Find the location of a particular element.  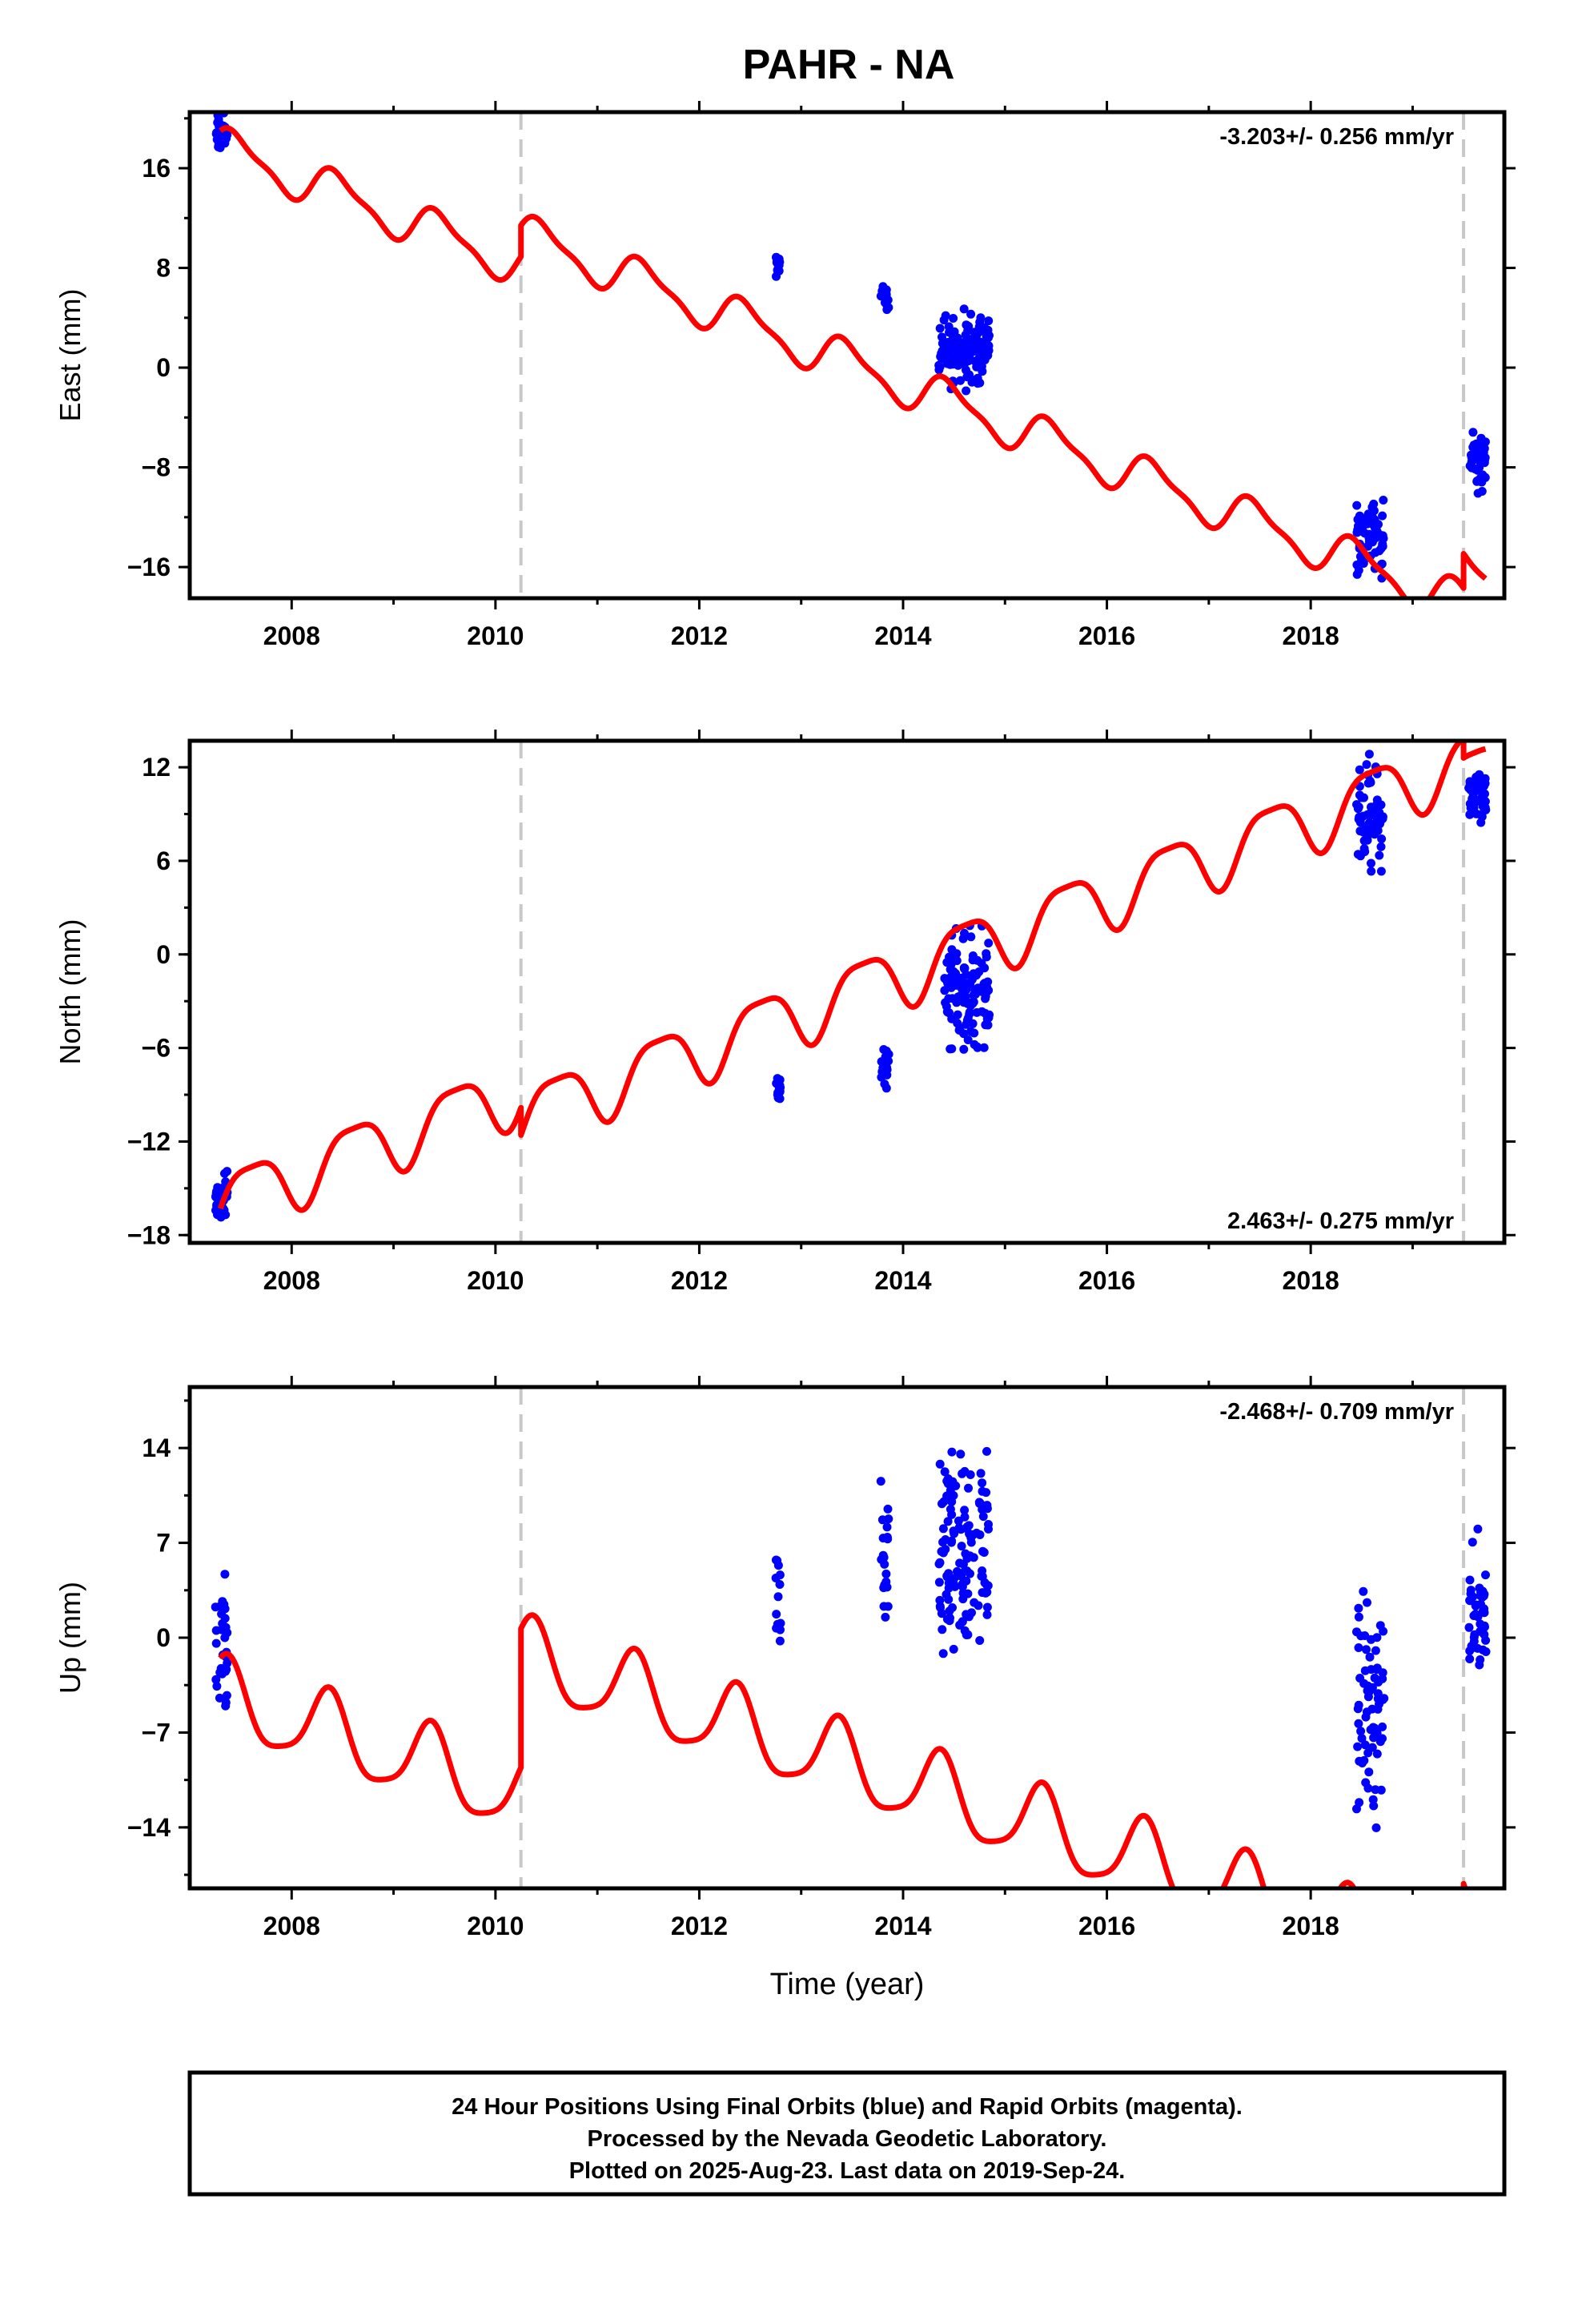

east-x-tick-label: 2016 is located at coordinates (1107, 635).